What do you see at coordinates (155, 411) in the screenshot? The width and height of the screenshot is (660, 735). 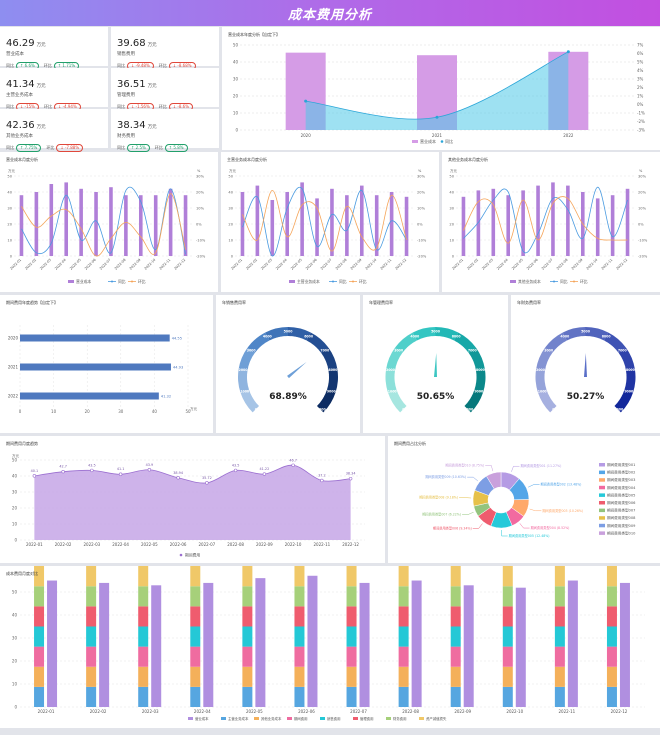 I see `x-tick-label: 40` at bounding box center [155, 411].